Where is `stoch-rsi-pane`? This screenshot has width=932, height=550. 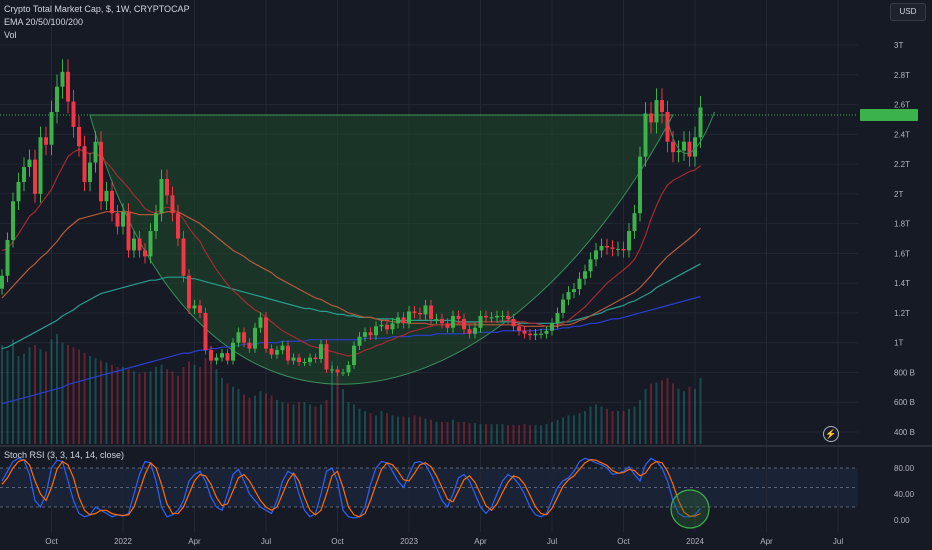 stoch-rsi-pane is located at coordinates (429, 488).